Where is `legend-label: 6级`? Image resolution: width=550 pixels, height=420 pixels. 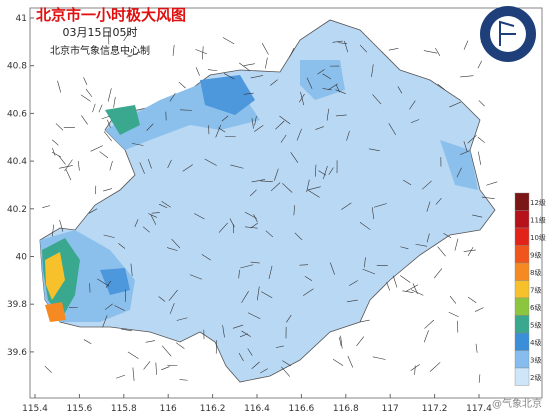 legend-label: 6级 is located at coordinates (535, 307).